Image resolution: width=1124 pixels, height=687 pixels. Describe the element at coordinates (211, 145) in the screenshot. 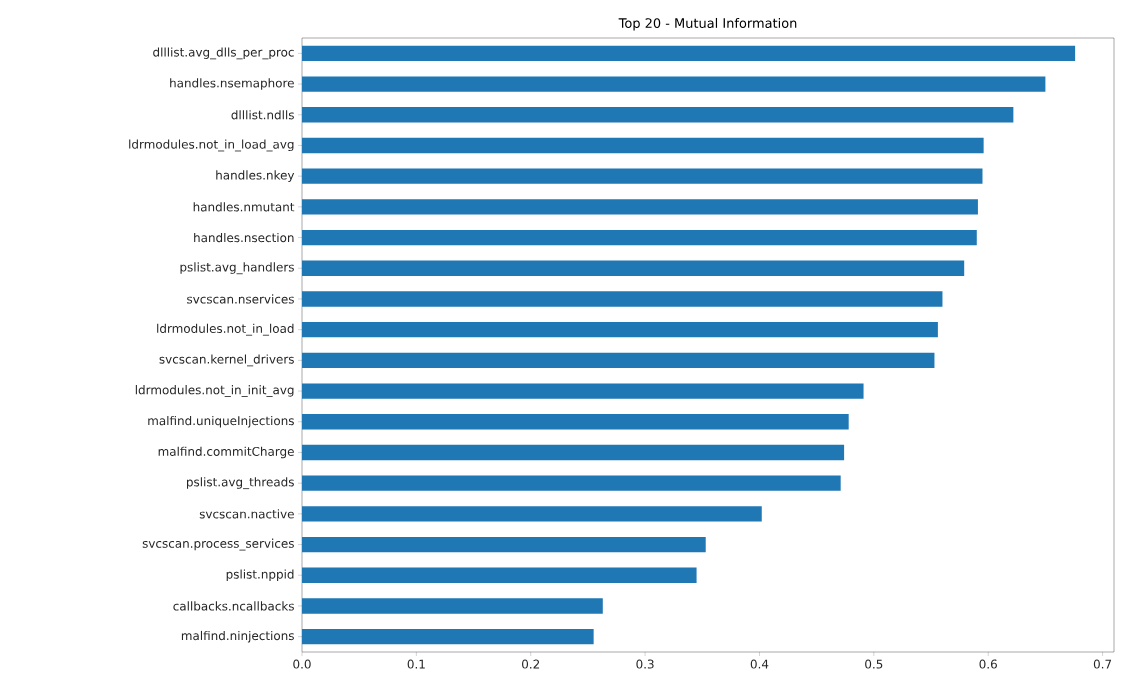

I see `y-tick-label: ldrmodules.not_in_load_avg` at that location.